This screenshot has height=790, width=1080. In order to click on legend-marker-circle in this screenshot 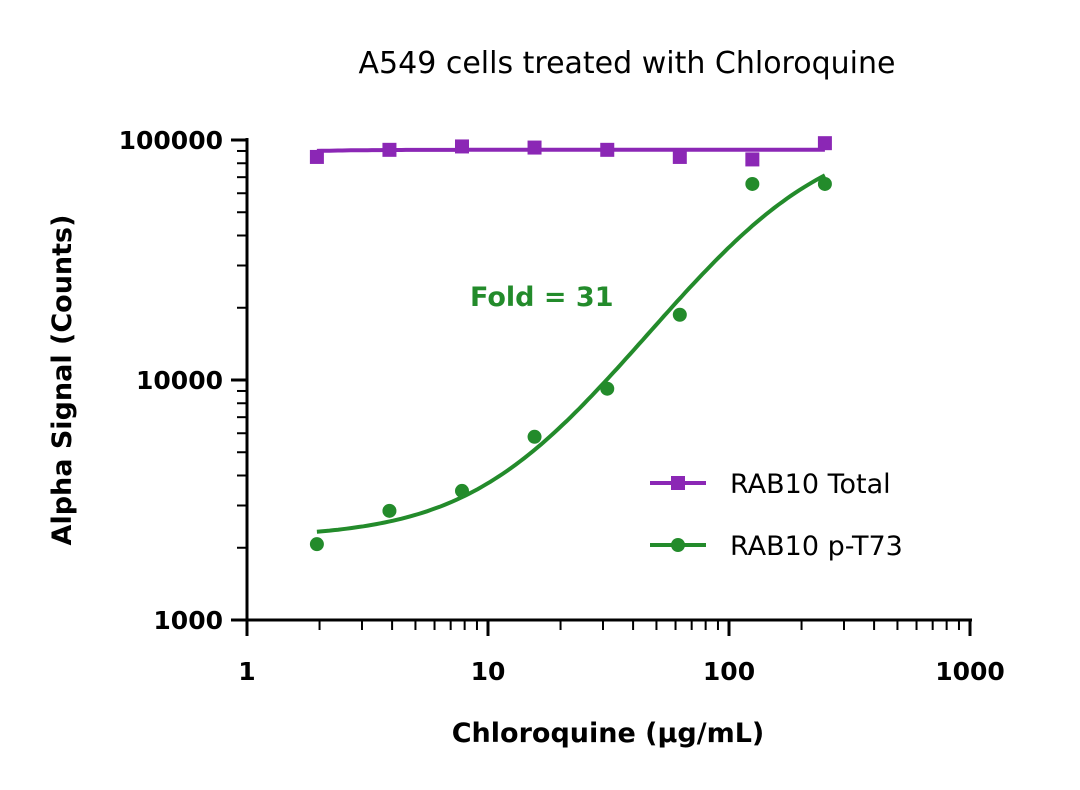, I will do `click(678, 545)`.